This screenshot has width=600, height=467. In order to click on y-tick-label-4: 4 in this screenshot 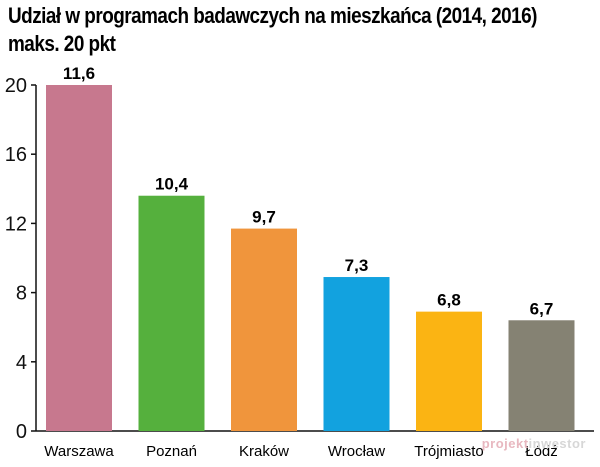, I will do `click(21, 363)`.